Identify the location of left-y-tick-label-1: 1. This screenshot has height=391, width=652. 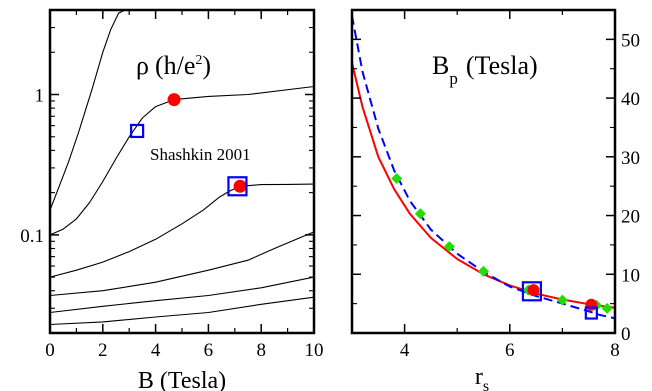
(40, 96).